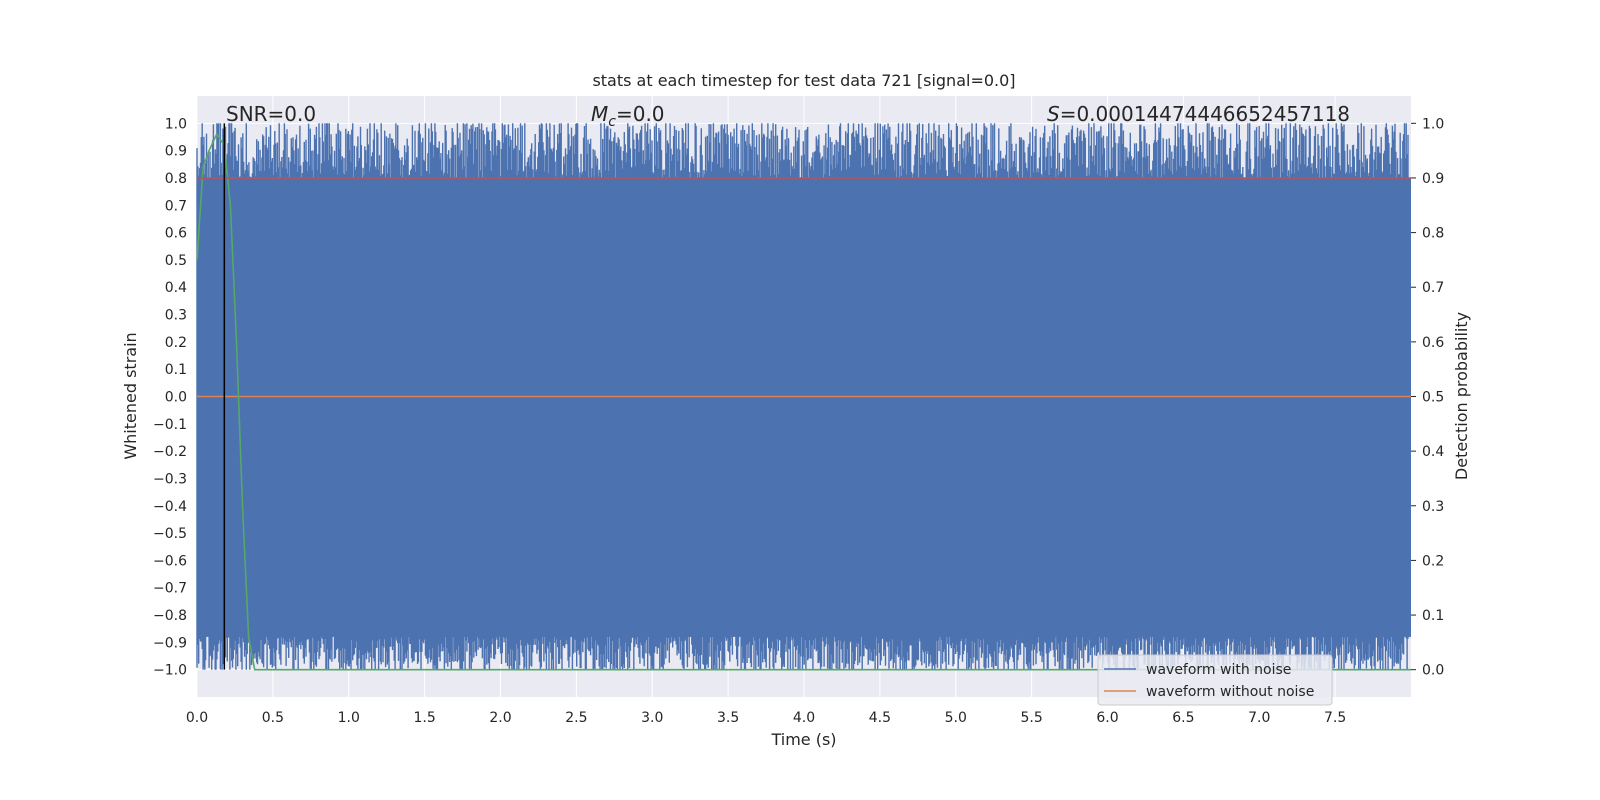 The image size is (1600, 800). Describe the element at coordinates (1218, 670) in the screenshot. I see `legend-label-noise: waveform with noise` at that location.